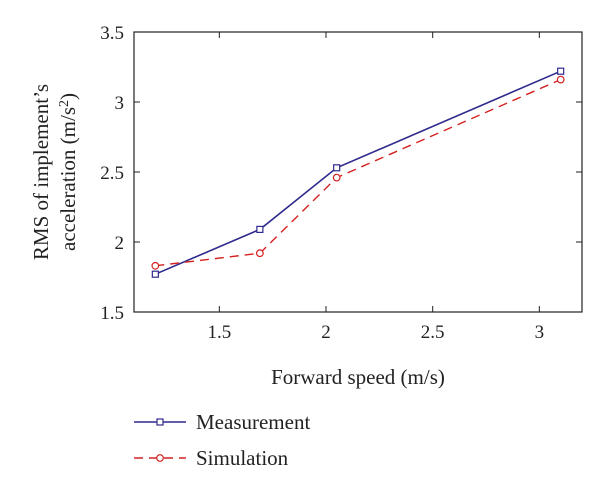 This screenshot has width=600, height=487. I want to click on legend-label-measurement: Measurement, so click(253, 422).